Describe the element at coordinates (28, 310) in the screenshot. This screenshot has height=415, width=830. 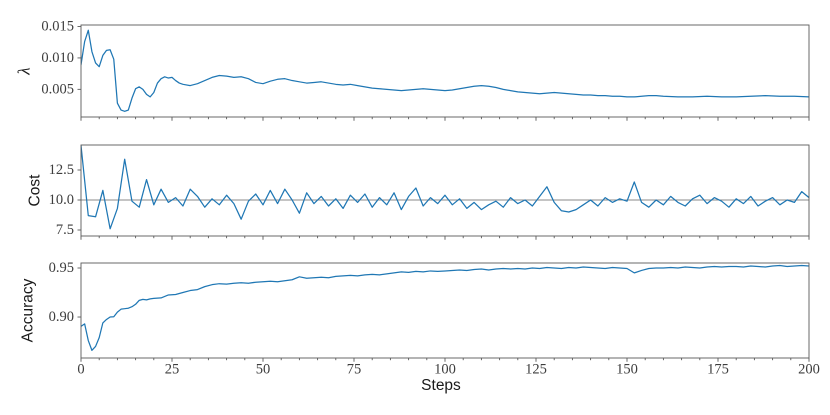
I see `accuracy-ylabel: Accuracy` at that location.